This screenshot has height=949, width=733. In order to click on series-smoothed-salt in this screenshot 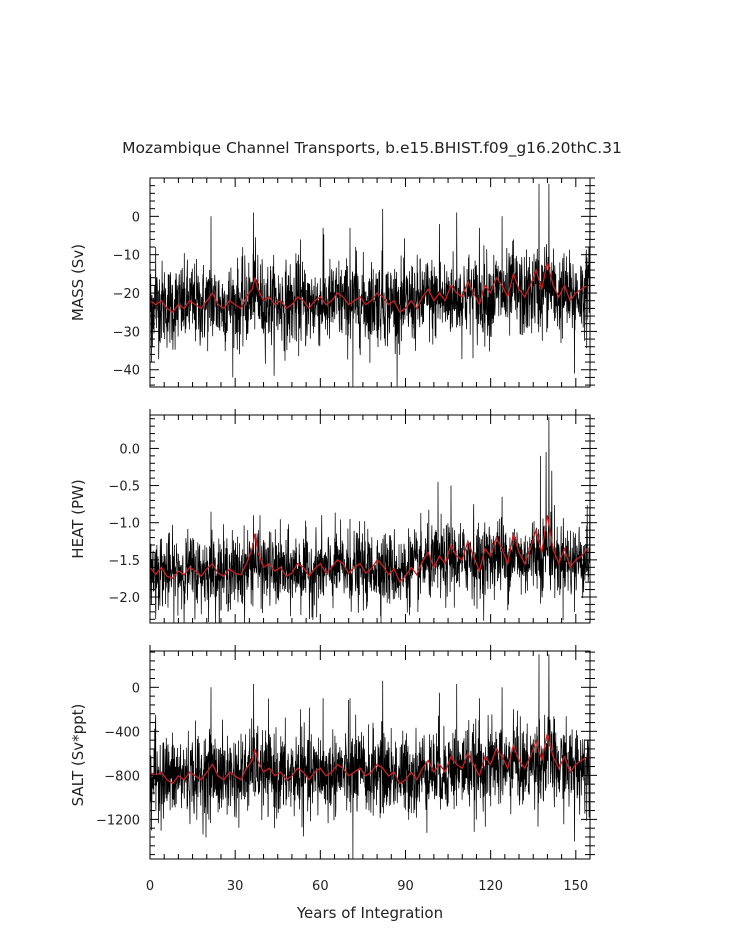, I will do `click(369, 759)`.